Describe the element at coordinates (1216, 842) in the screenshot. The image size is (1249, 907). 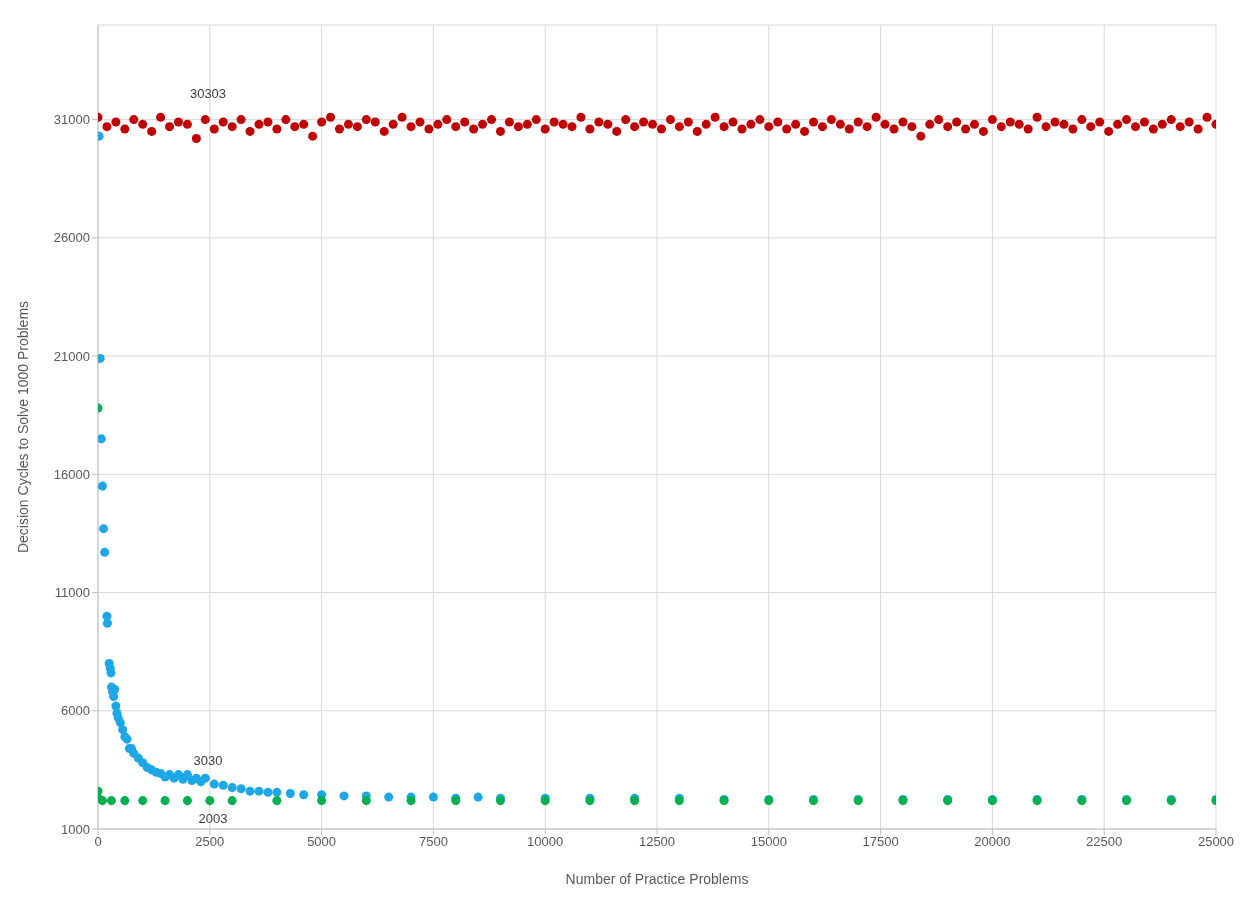
I see `x-tick-label: 25000` at that location.